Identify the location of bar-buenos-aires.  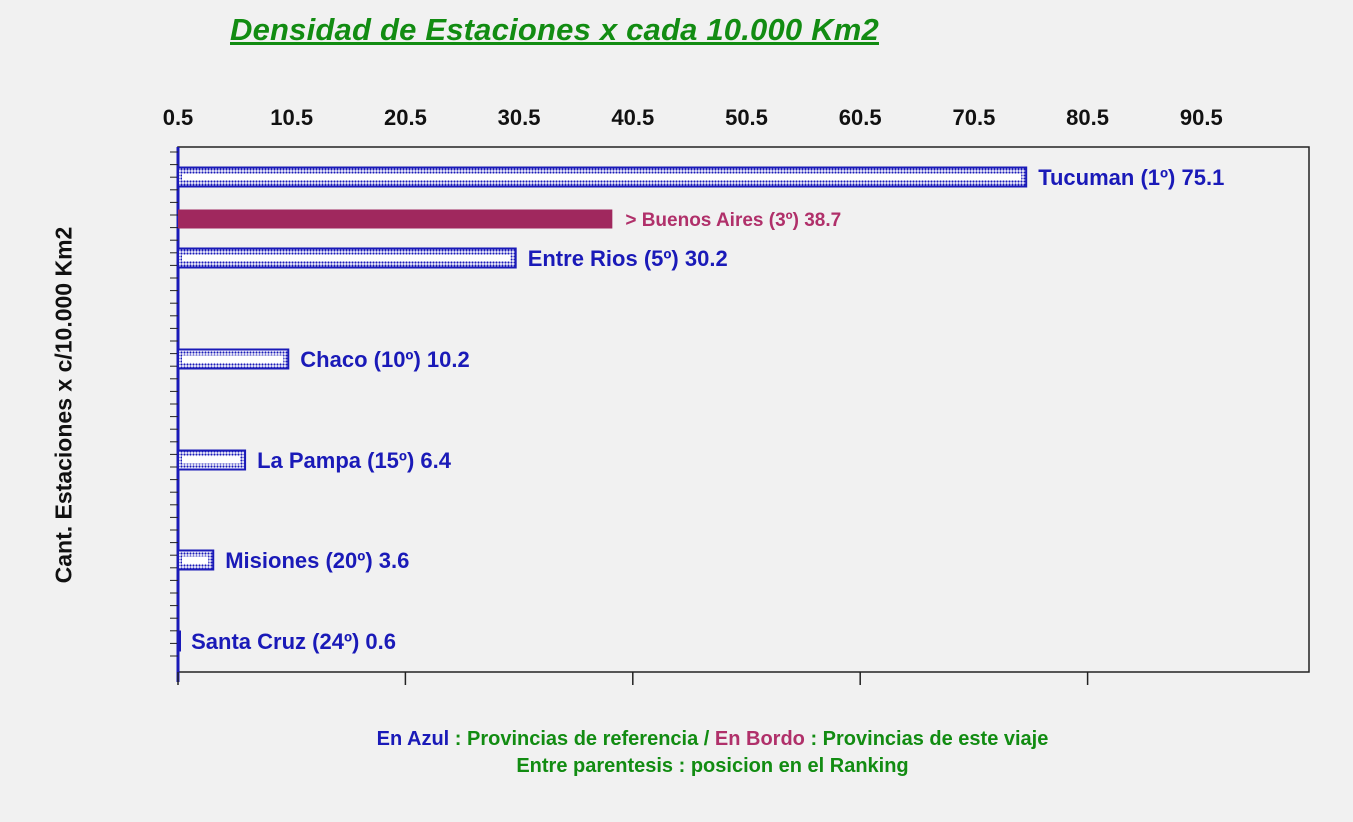
(395, 219).